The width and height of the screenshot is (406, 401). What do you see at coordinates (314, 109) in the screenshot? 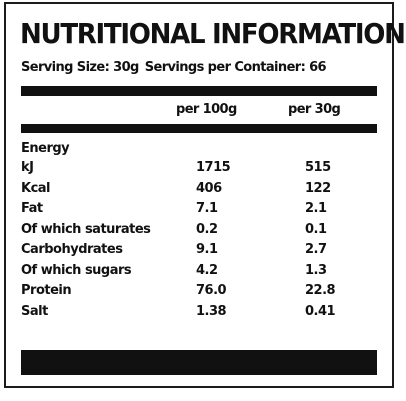
I see `column-header-per-serving: per 30g` at bounding box center [314, 109].